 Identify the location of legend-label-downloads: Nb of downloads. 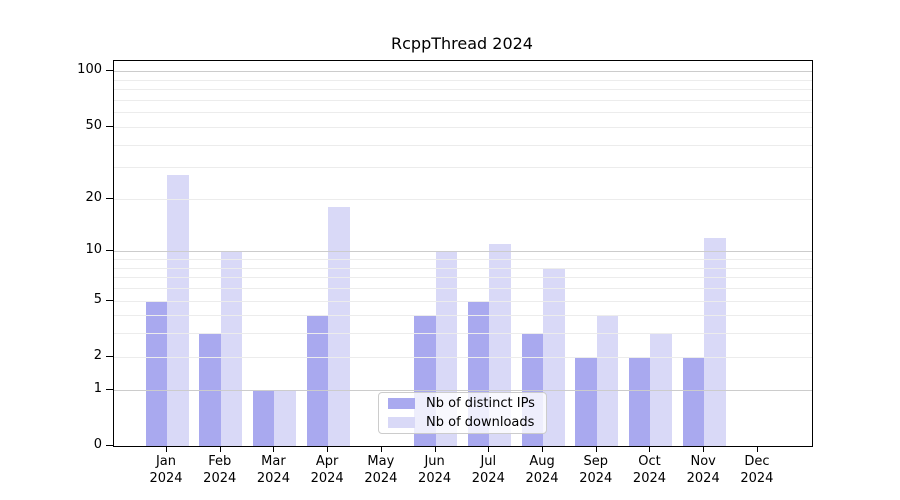
(480, 422).